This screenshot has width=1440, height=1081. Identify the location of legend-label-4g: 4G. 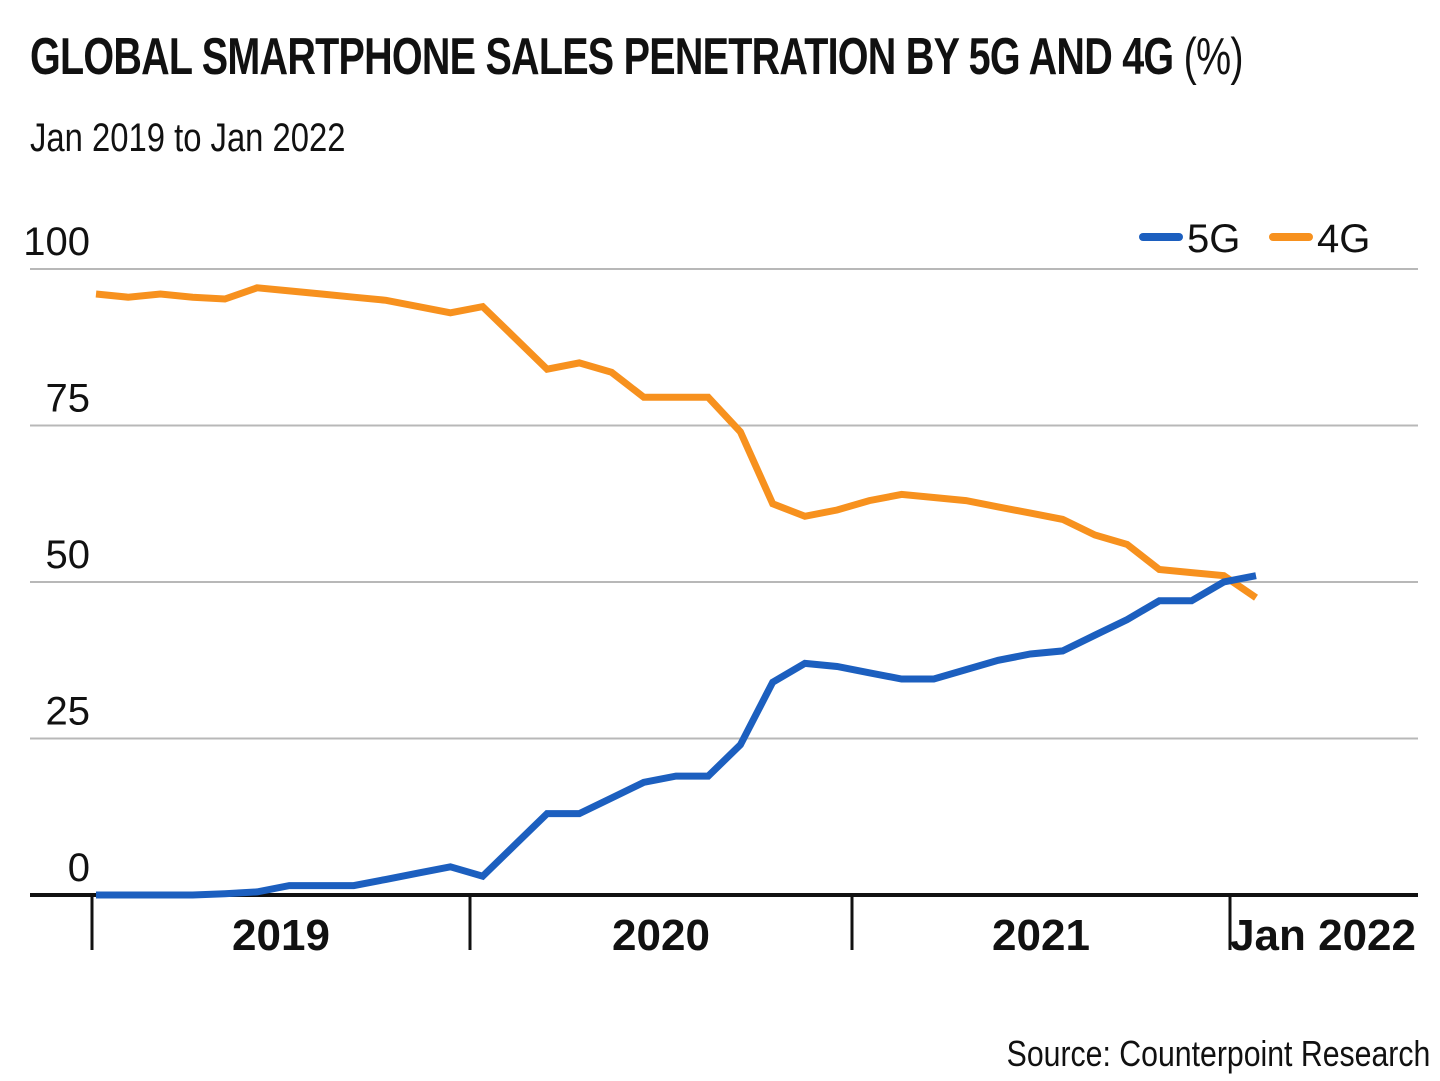
(1343, 239).